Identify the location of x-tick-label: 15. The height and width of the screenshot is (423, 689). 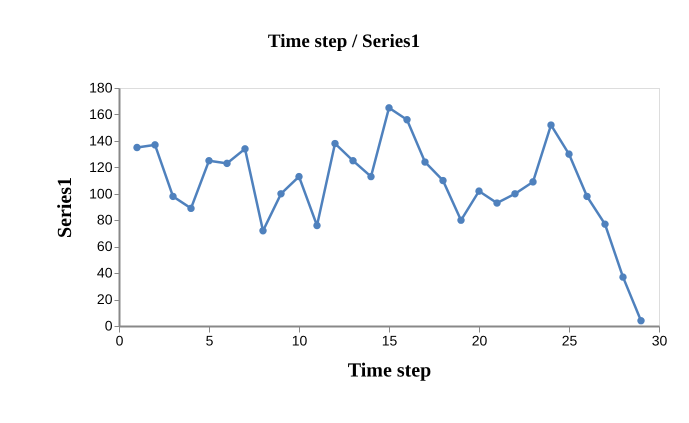
(390, 340).